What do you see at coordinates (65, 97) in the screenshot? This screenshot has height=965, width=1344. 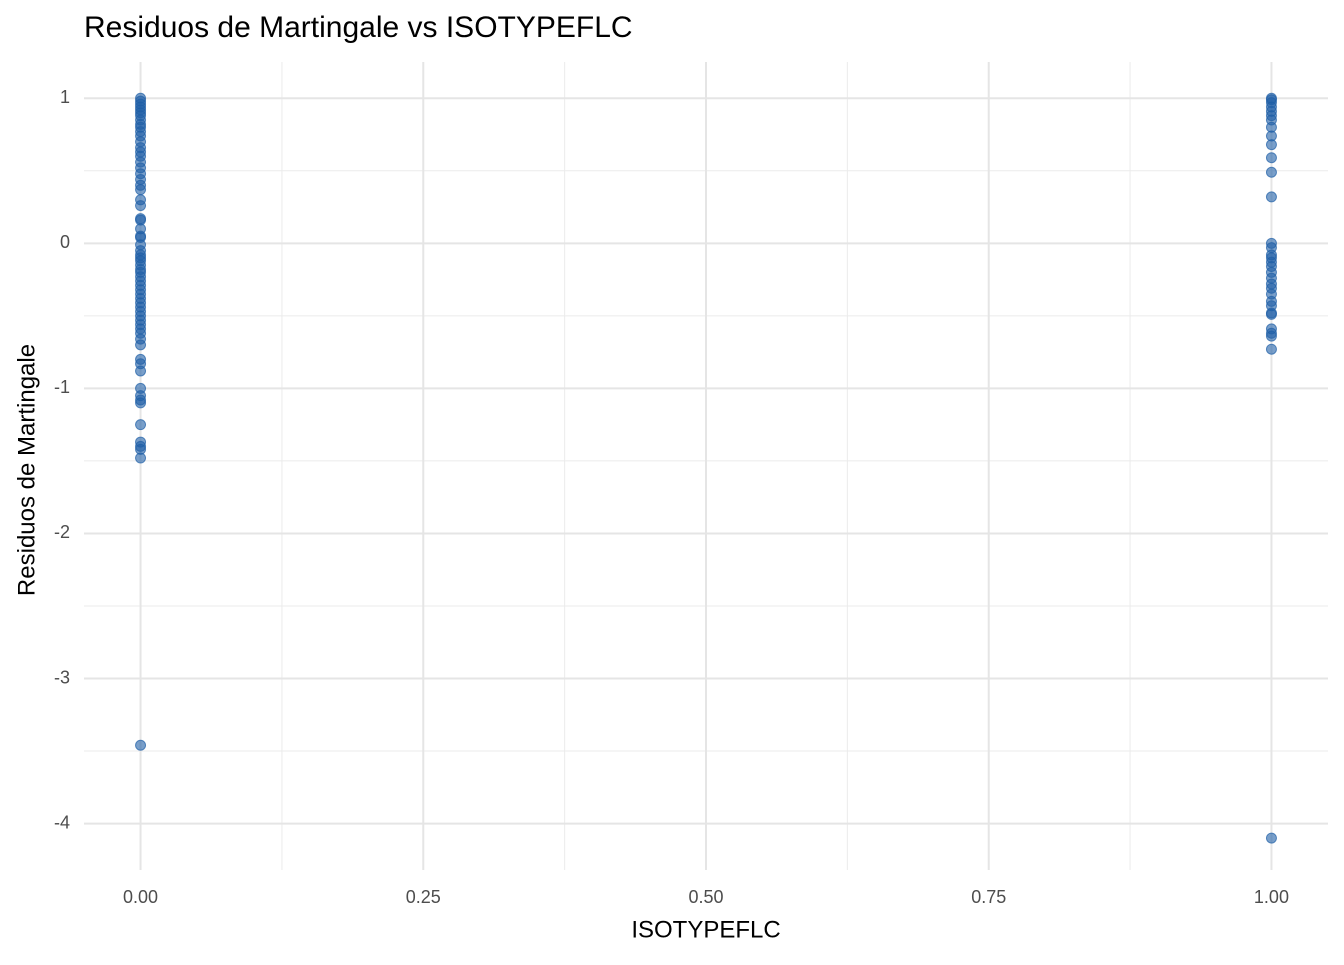 I see `y-tick-label: 1` at bounding box center [65, 97].